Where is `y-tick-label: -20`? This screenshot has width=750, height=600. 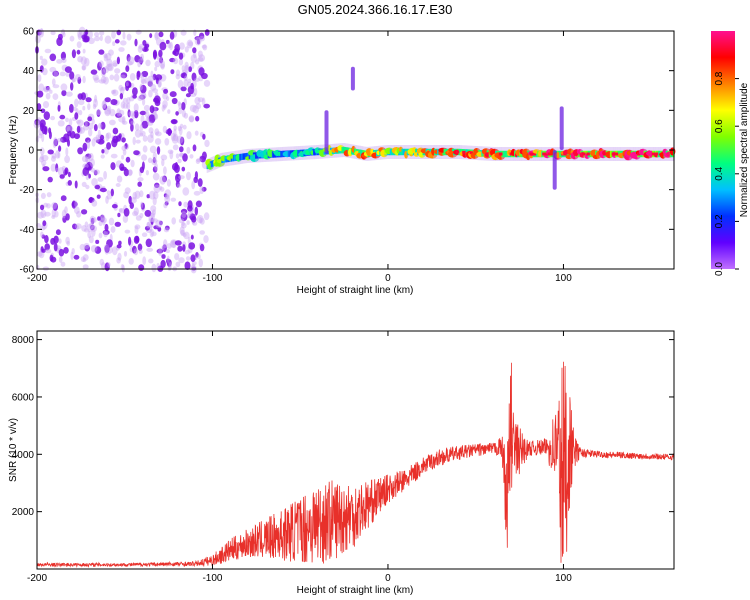
y-tick-label: -20 is located at coordinates (27, 190).